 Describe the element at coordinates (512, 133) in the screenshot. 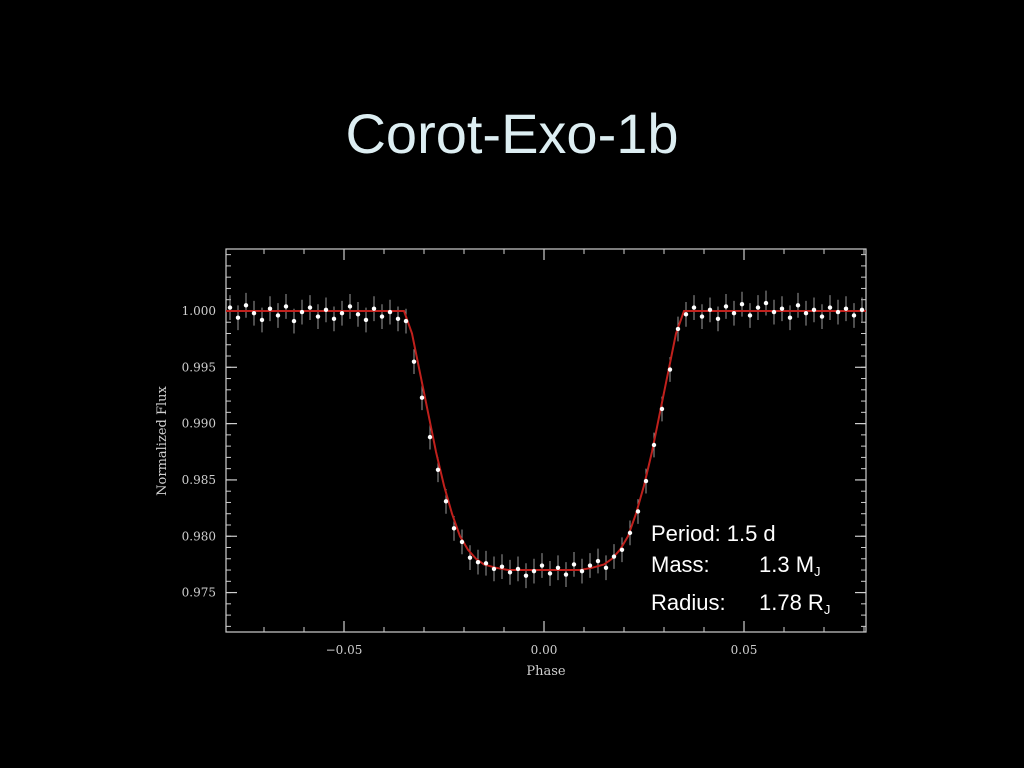

I see `slide-title: Corot-Exo-1b` at that location.